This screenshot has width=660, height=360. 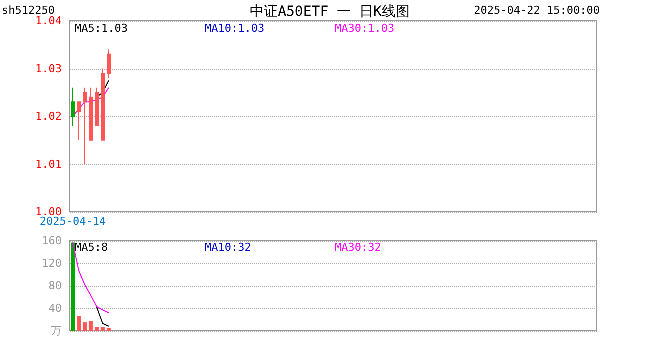 What do you see at coordinates (49, 116) in the screenshot?
I see `y-tick-label: 1.02` at bounding box center [49, 116].